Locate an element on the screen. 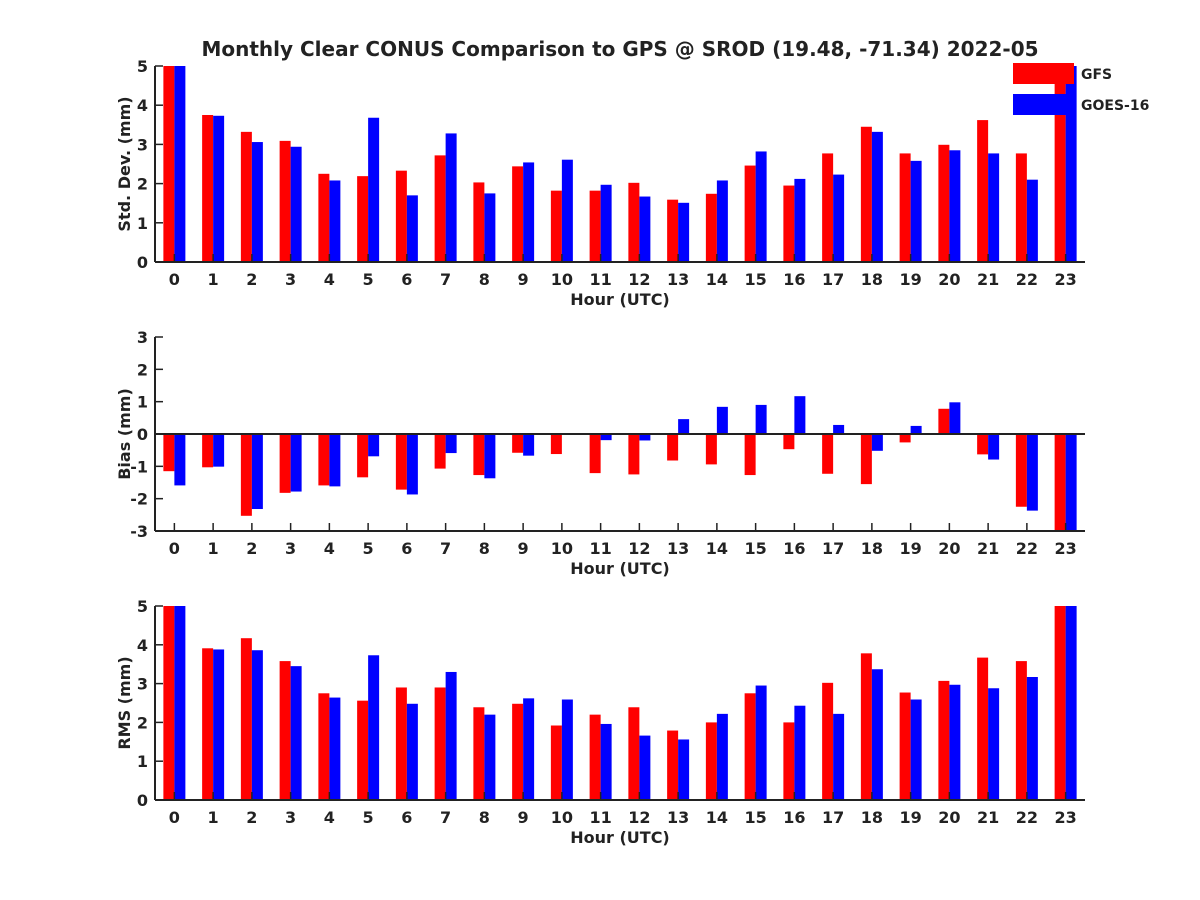 The height and width of the screenshot is (900, 1200). x-tick-label: 14 is located at coordinates (717, 548).